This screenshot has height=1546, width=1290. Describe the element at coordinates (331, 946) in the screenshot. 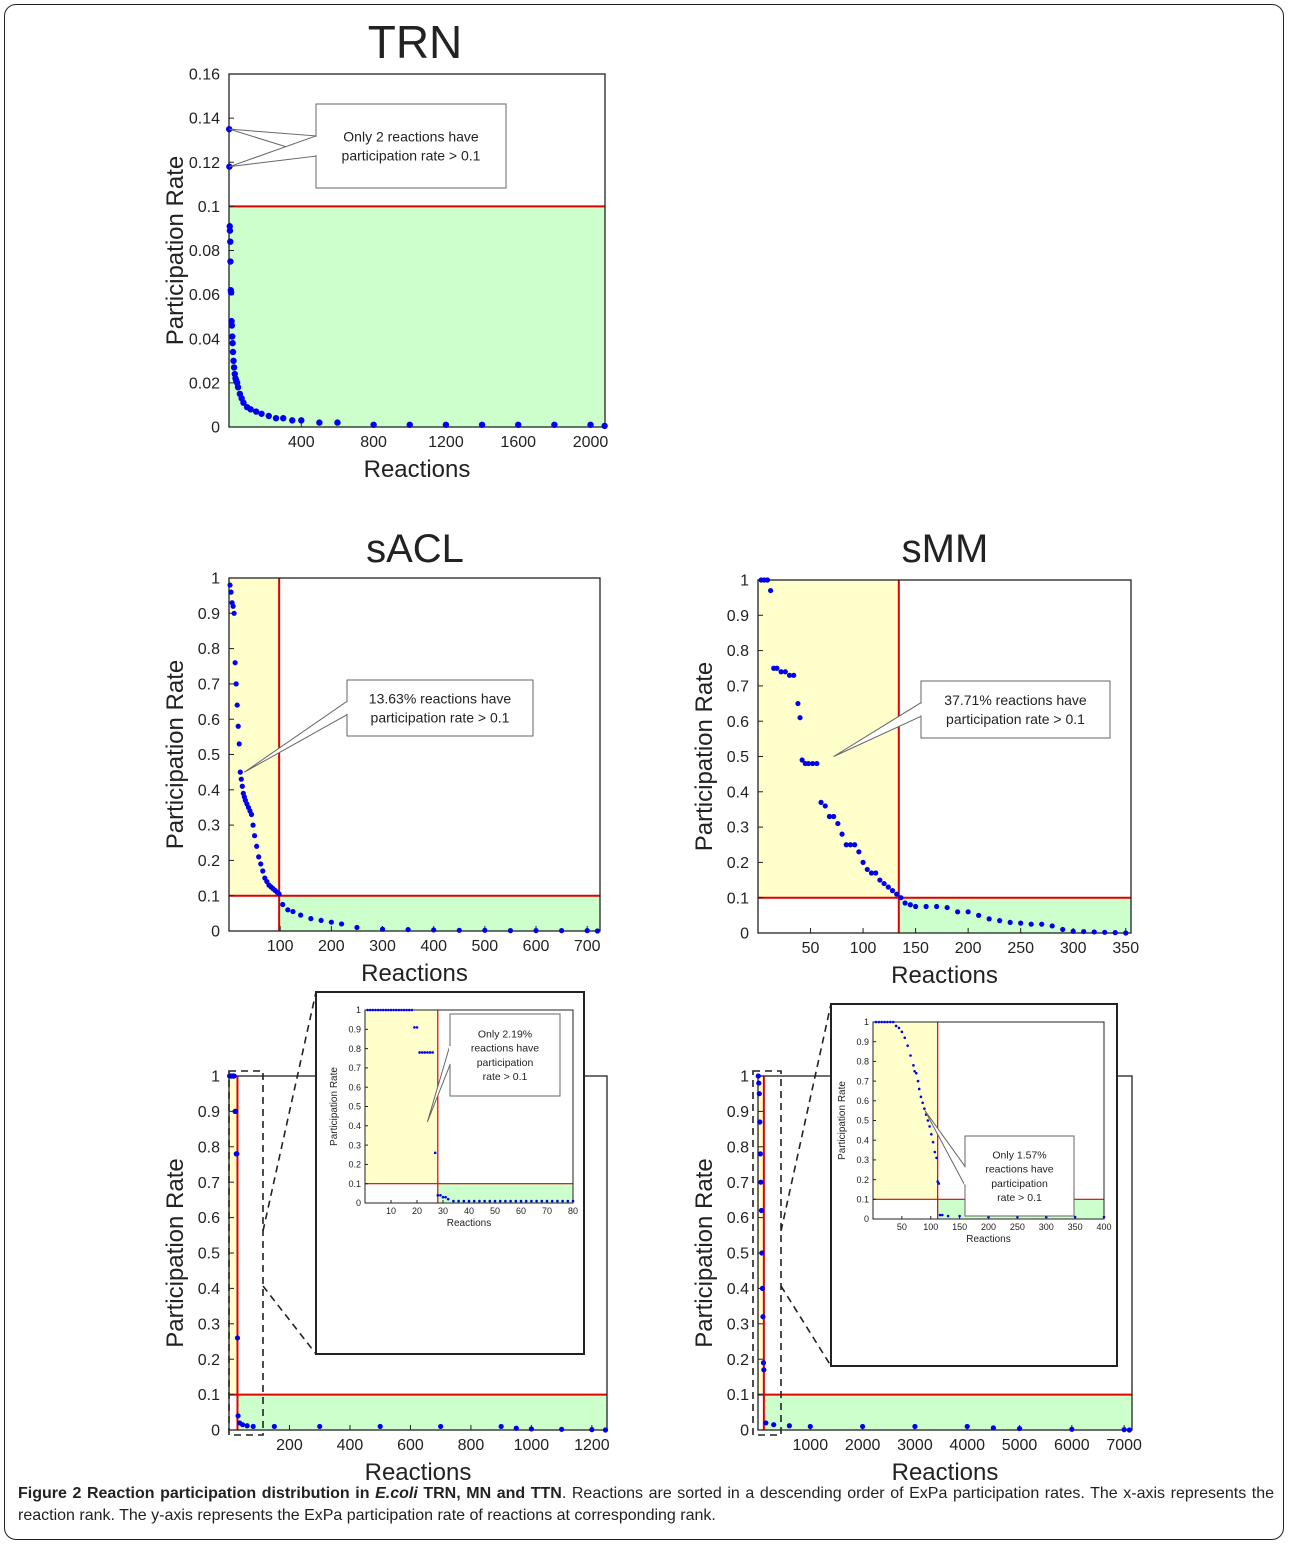

I see `x-tick-label: 200` at that location.